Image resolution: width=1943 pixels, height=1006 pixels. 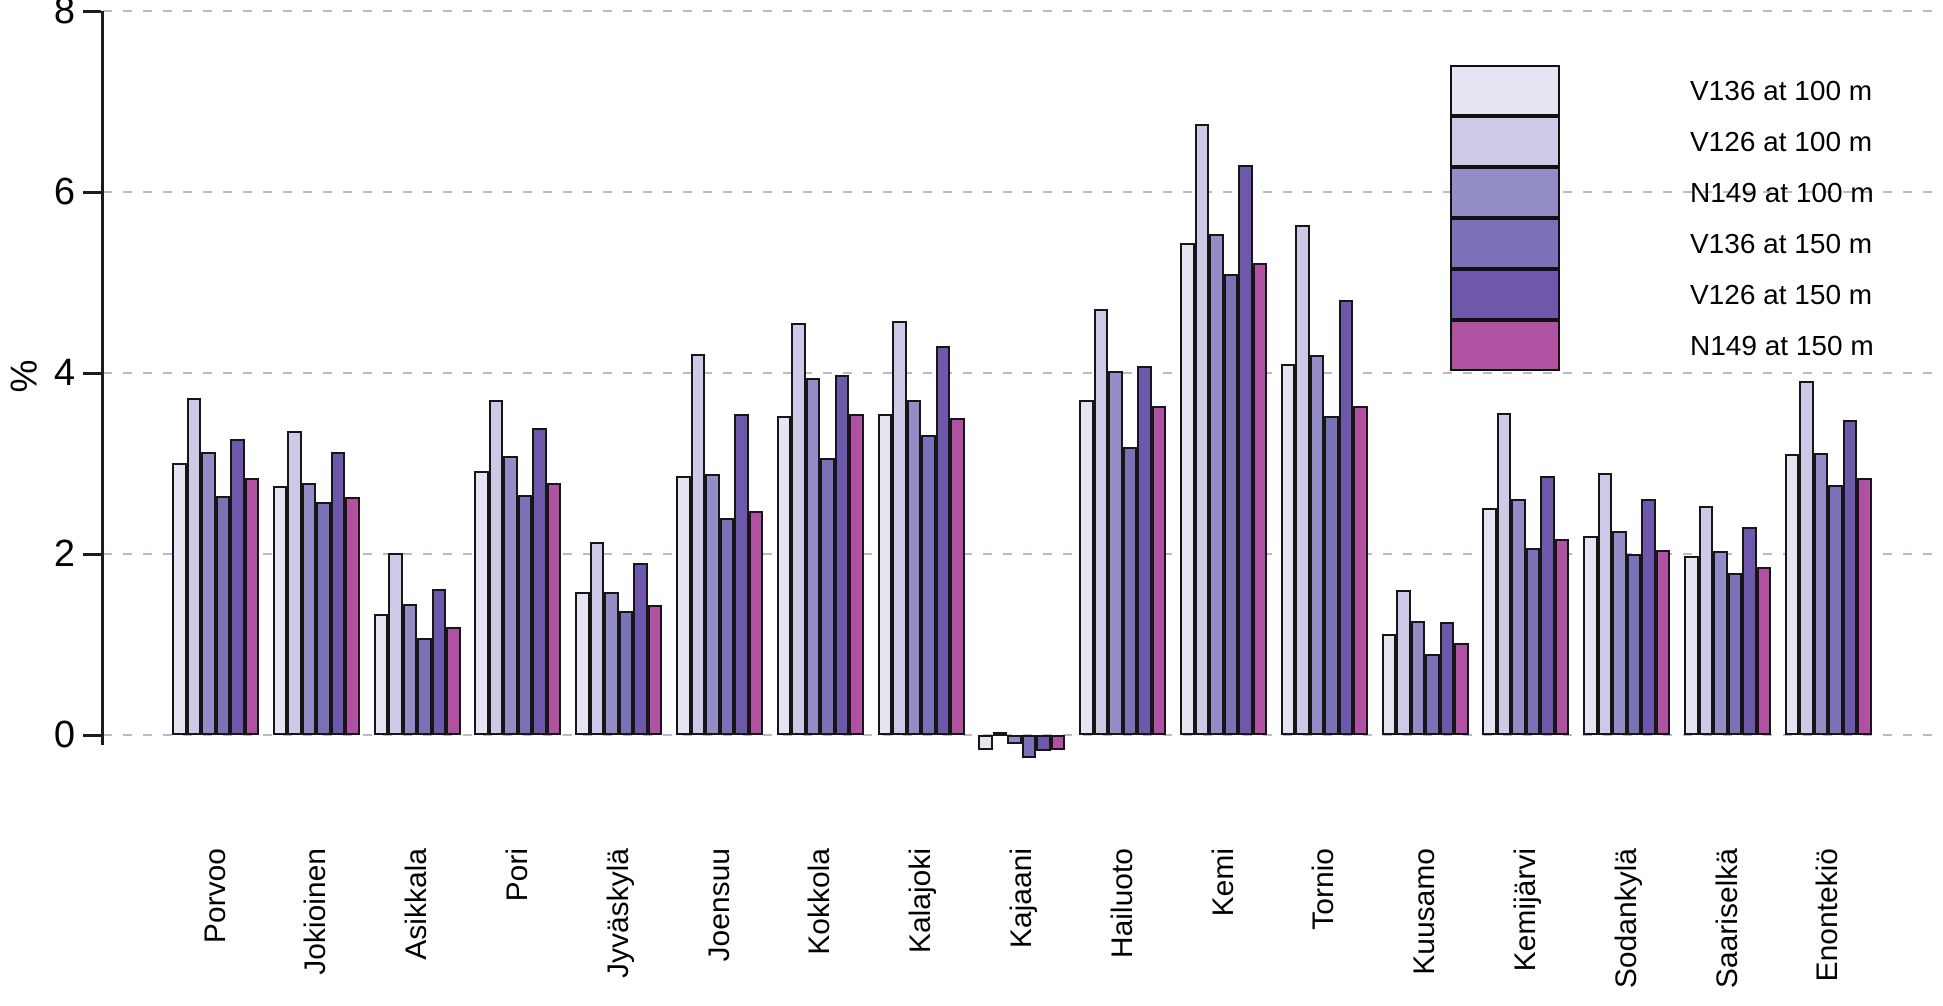 I want to click on bar-kajaani-v126-at-100-m, so click(x=1000, y=734).